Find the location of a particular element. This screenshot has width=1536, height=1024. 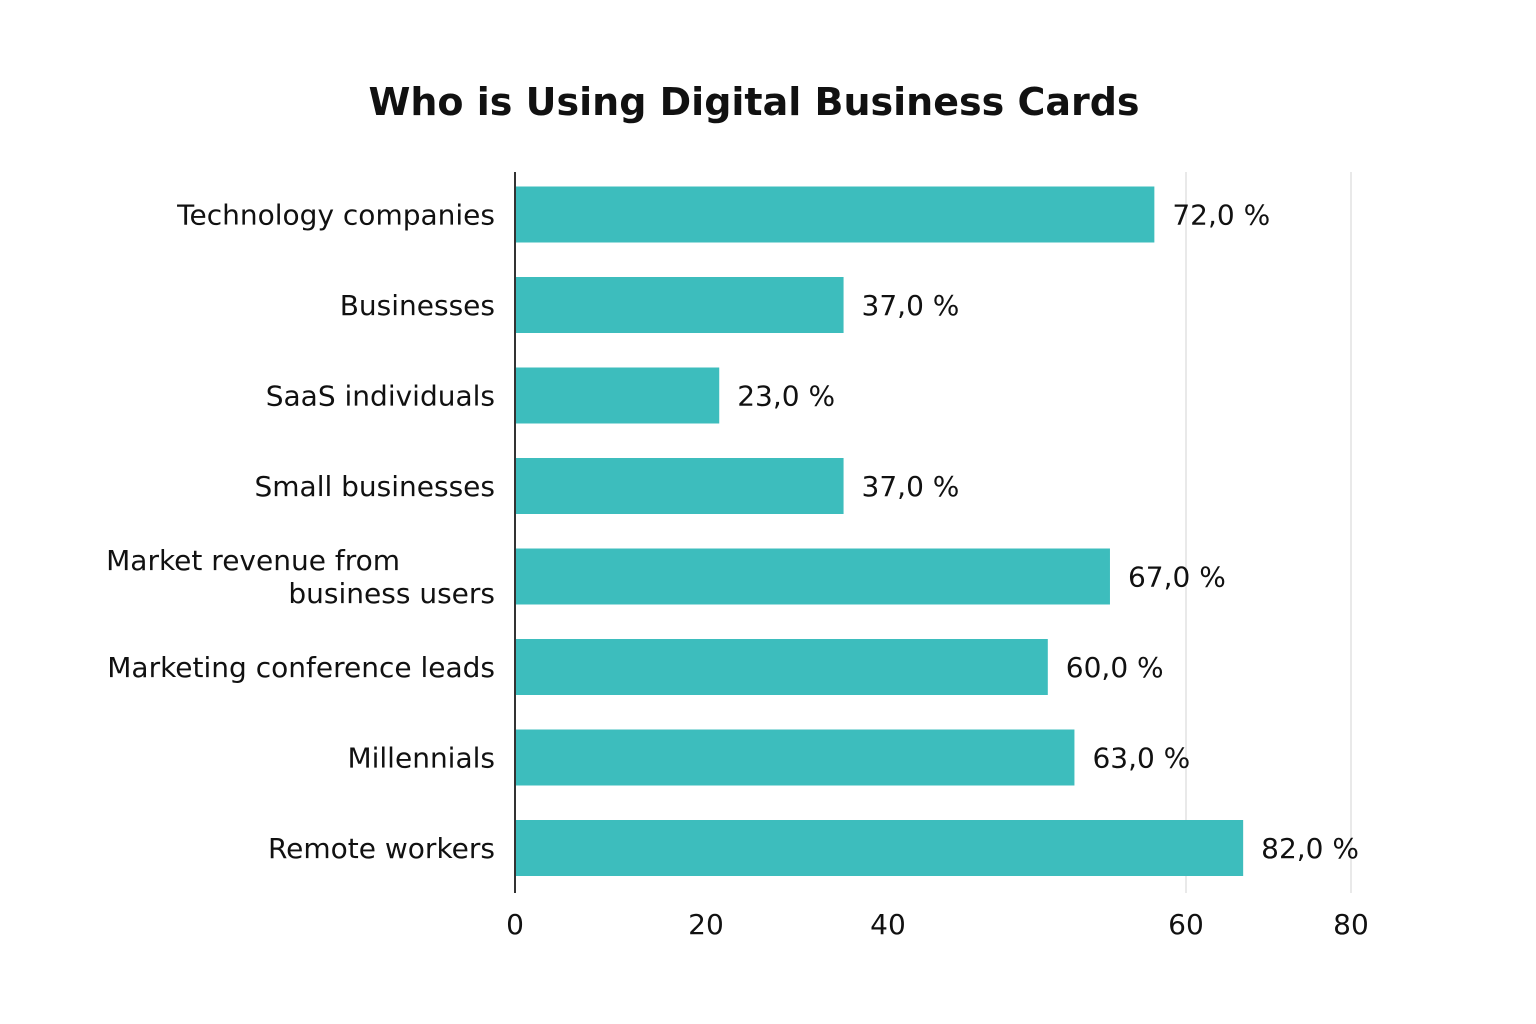

category-label-line: Marketing conference leads is located at coordinates (301, 667).